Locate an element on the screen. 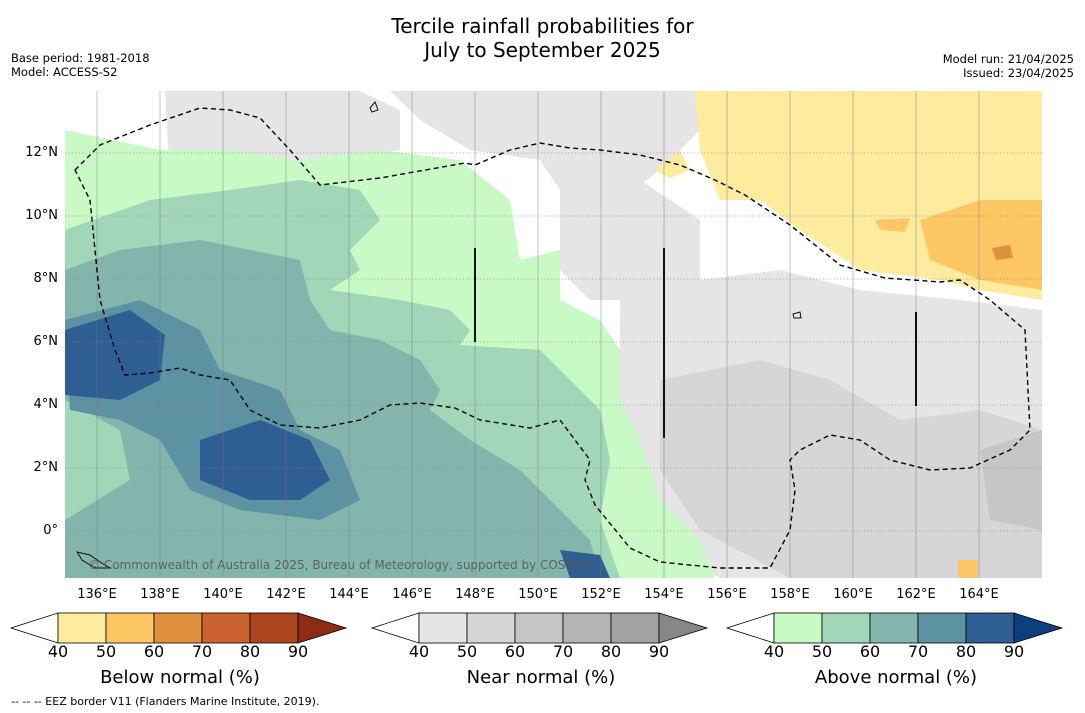  model-run-date: Model run: 21/04/2025 is located at coordinates (1008, 59).